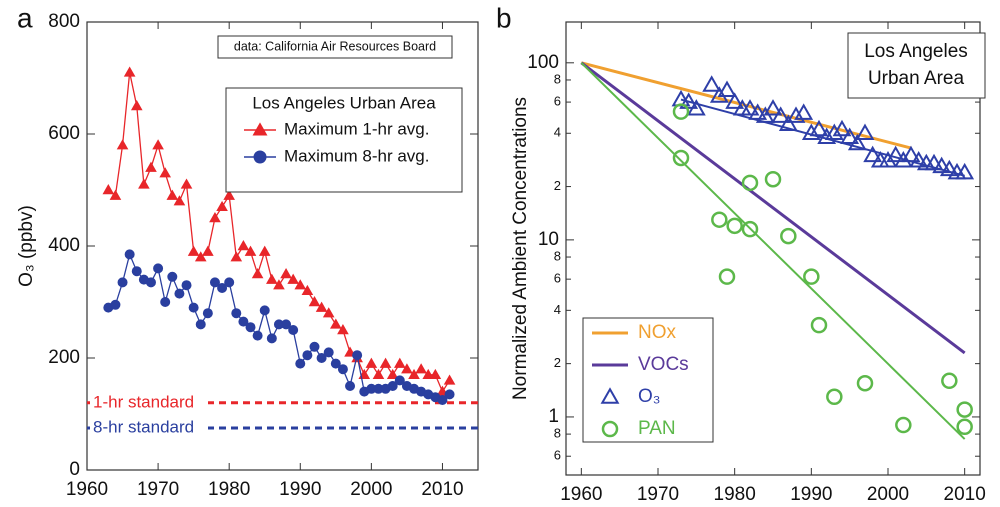  I want to click on legend-title: Los Angeles Urban Area, so click(344, 102).